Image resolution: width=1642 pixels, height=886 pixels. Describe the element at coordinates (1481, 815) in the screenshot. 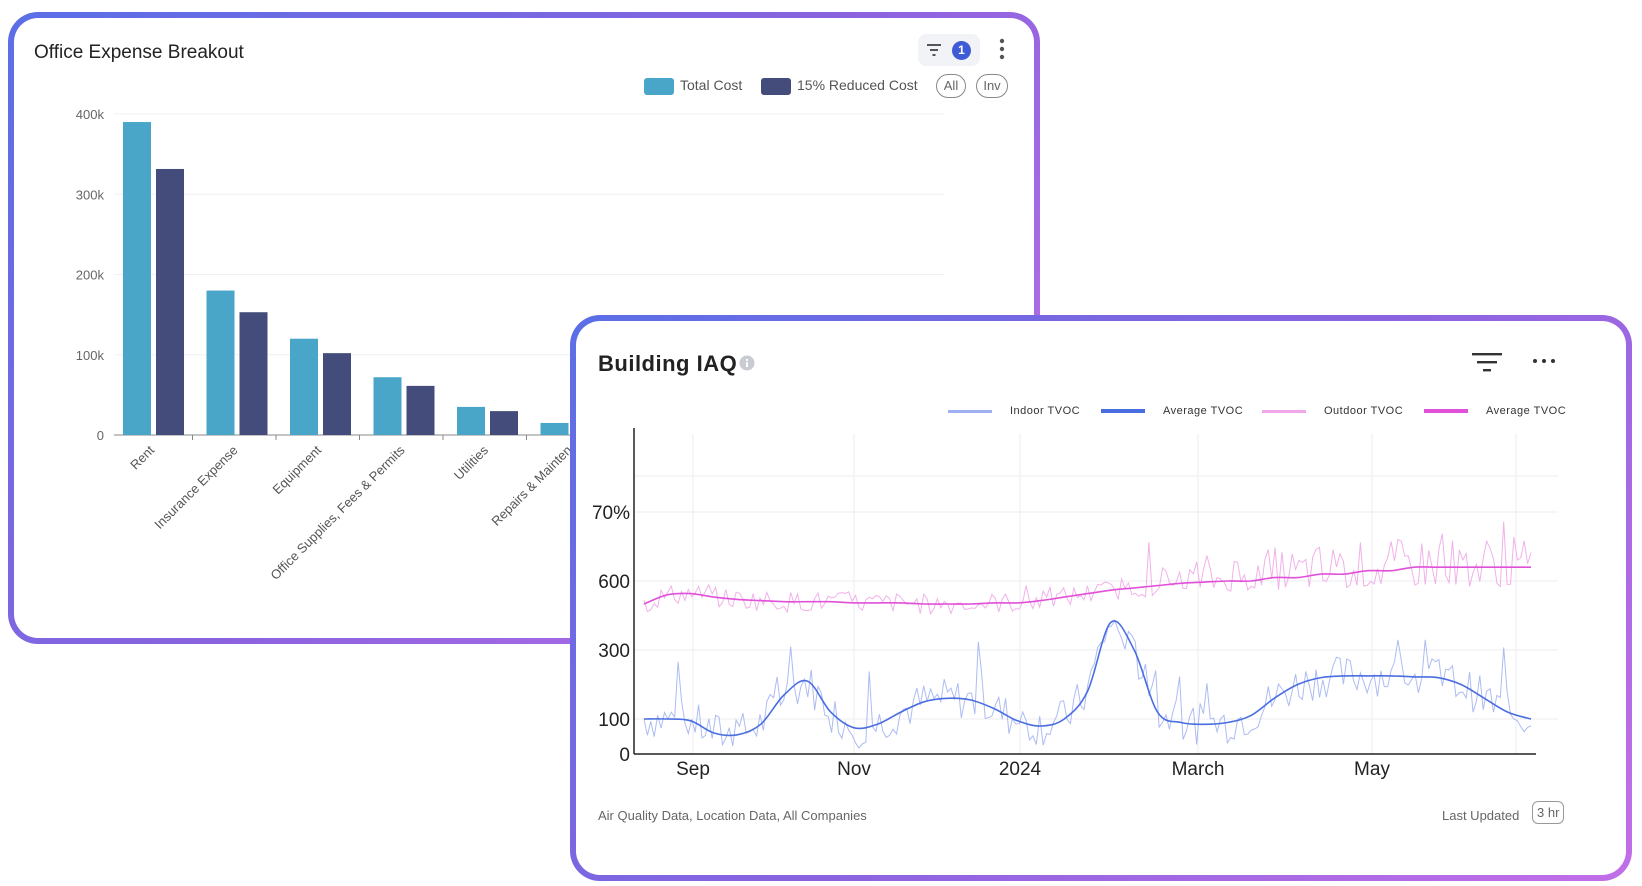

I see `last-updated-label: Last Updated` at that location.